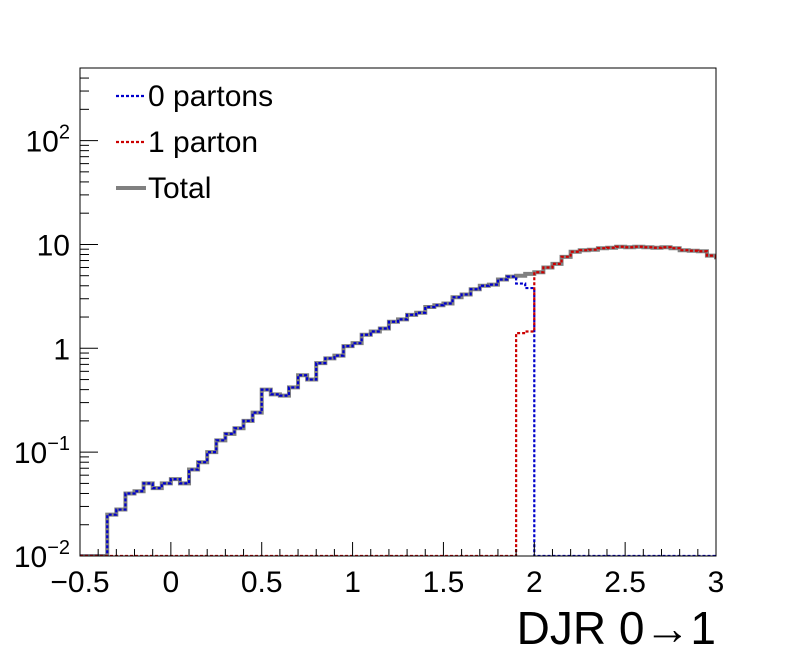  Describe the element at coordinates (179, 188) in the screenshot. I see `legend-label: Total` at that location.